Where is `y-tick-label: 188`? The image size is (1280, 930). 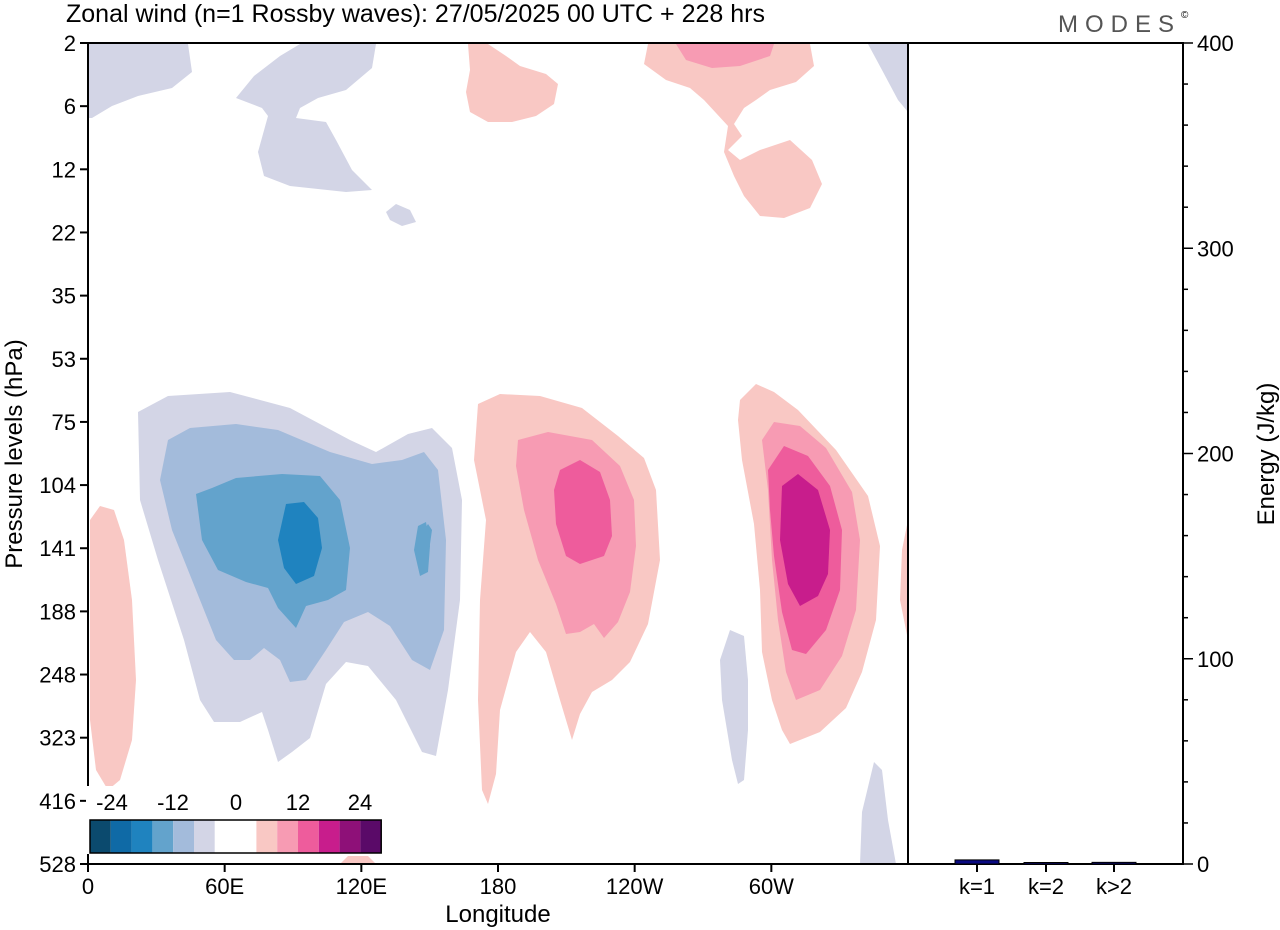
y-tick-label: 188 is located at coordinates (57, 611).